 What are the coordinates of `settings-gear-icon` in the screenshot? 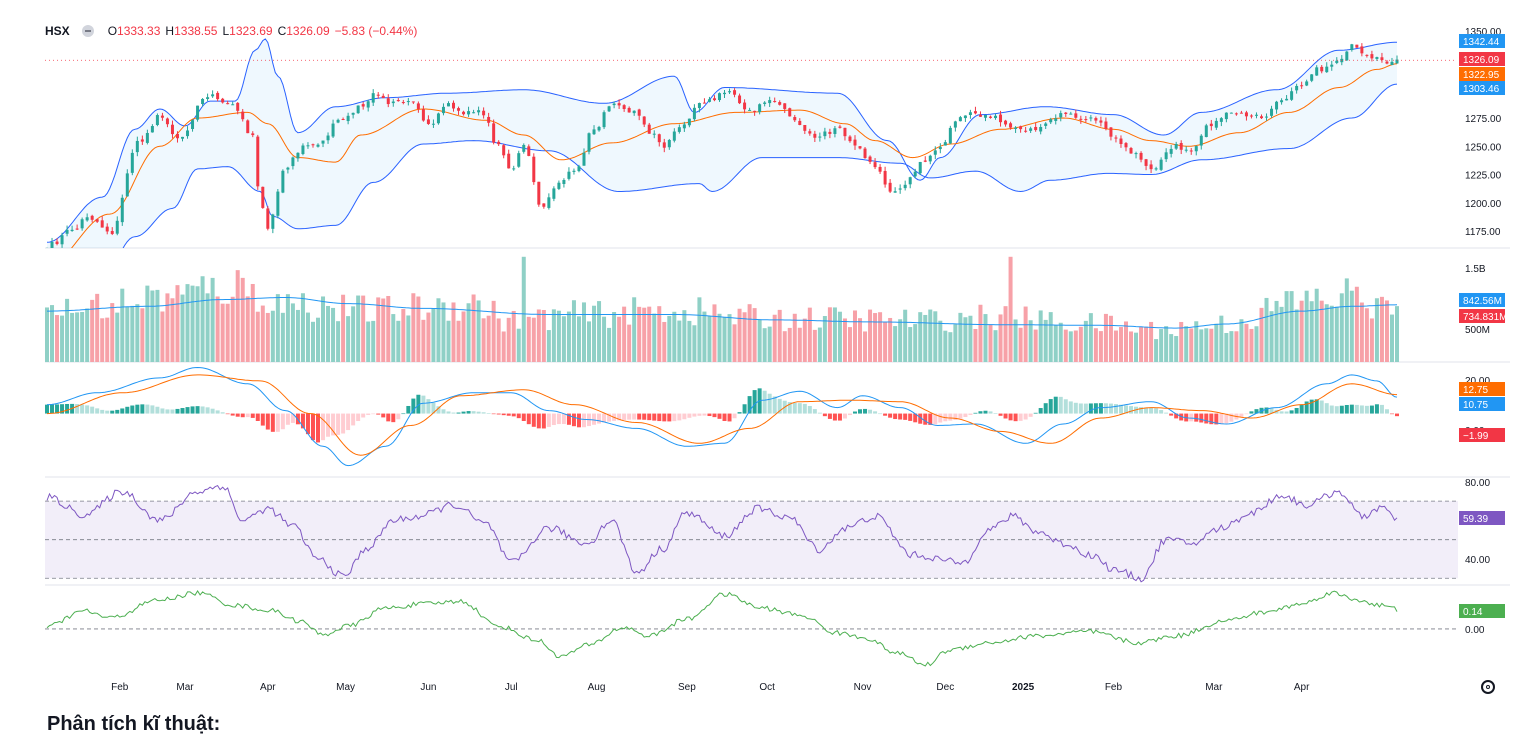 It's located at (1488, 687).